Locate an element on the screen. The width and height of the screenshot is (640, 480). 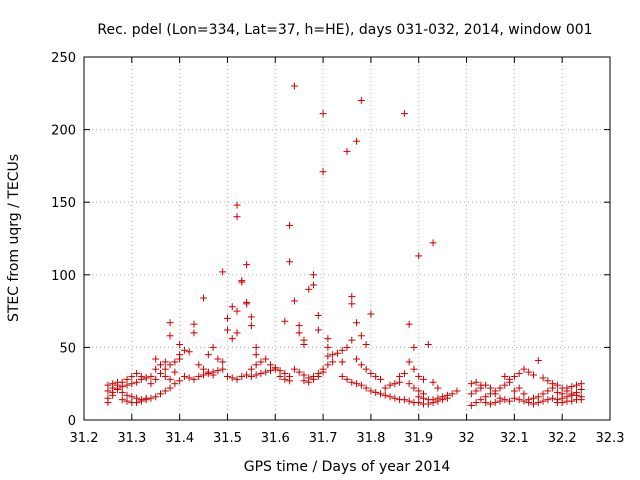
x-tick-label: 32.1 is located at coordinates (514, 438).